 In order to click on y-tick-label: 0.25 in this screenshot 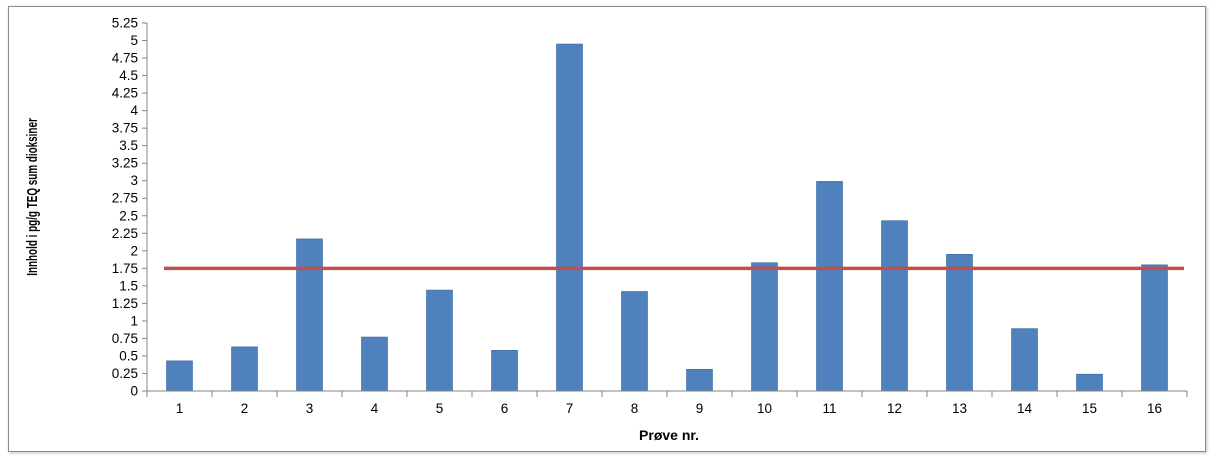, I will do `click(125, 373)`.